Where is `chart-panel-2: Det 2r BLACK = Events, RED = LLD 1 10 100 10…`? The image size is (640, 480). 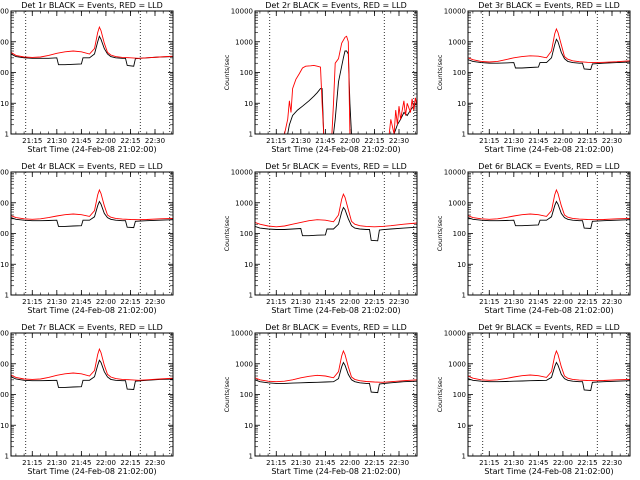
chart-panel-2: Det 2r BLACK = Events, RED = LLD 1 10 100 10… is located at coordinates (320, 77).